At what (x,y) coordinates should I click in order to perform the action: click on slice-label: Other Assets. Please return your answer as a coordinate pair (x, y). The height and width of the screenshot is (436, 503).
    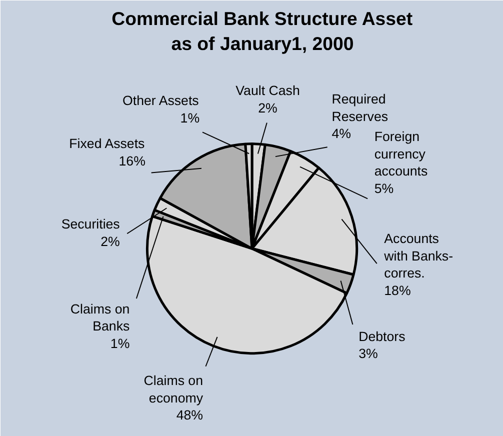
    Looking at the image, I should click on (161, 100).